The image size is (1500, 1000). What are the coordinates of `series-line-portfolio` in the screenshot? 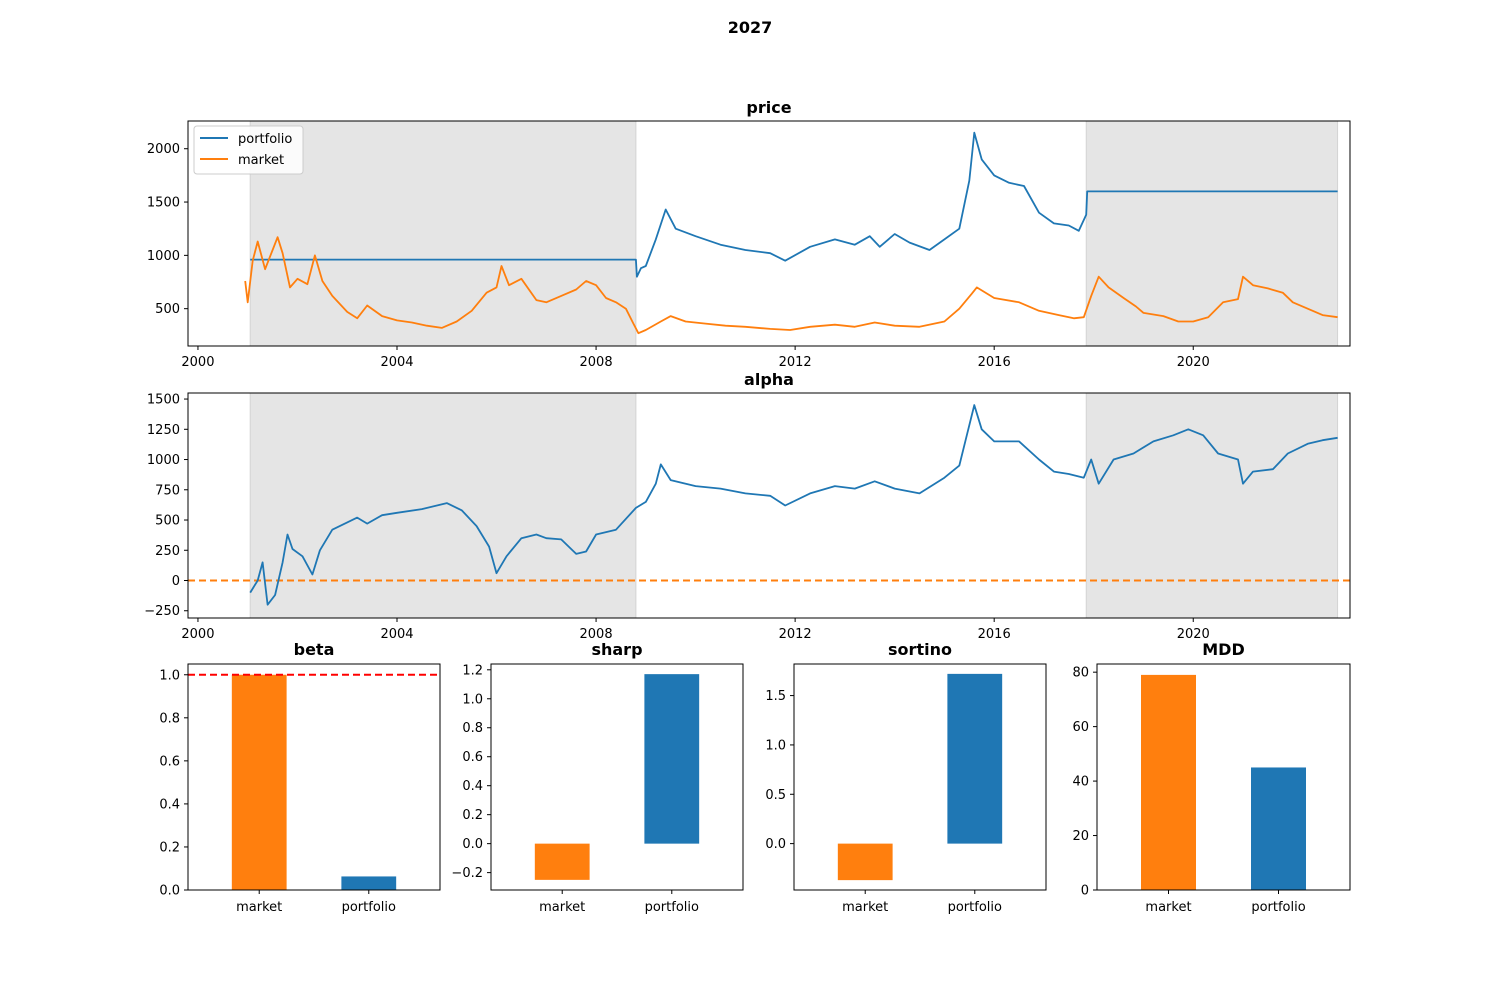 It's located at (794, 204).